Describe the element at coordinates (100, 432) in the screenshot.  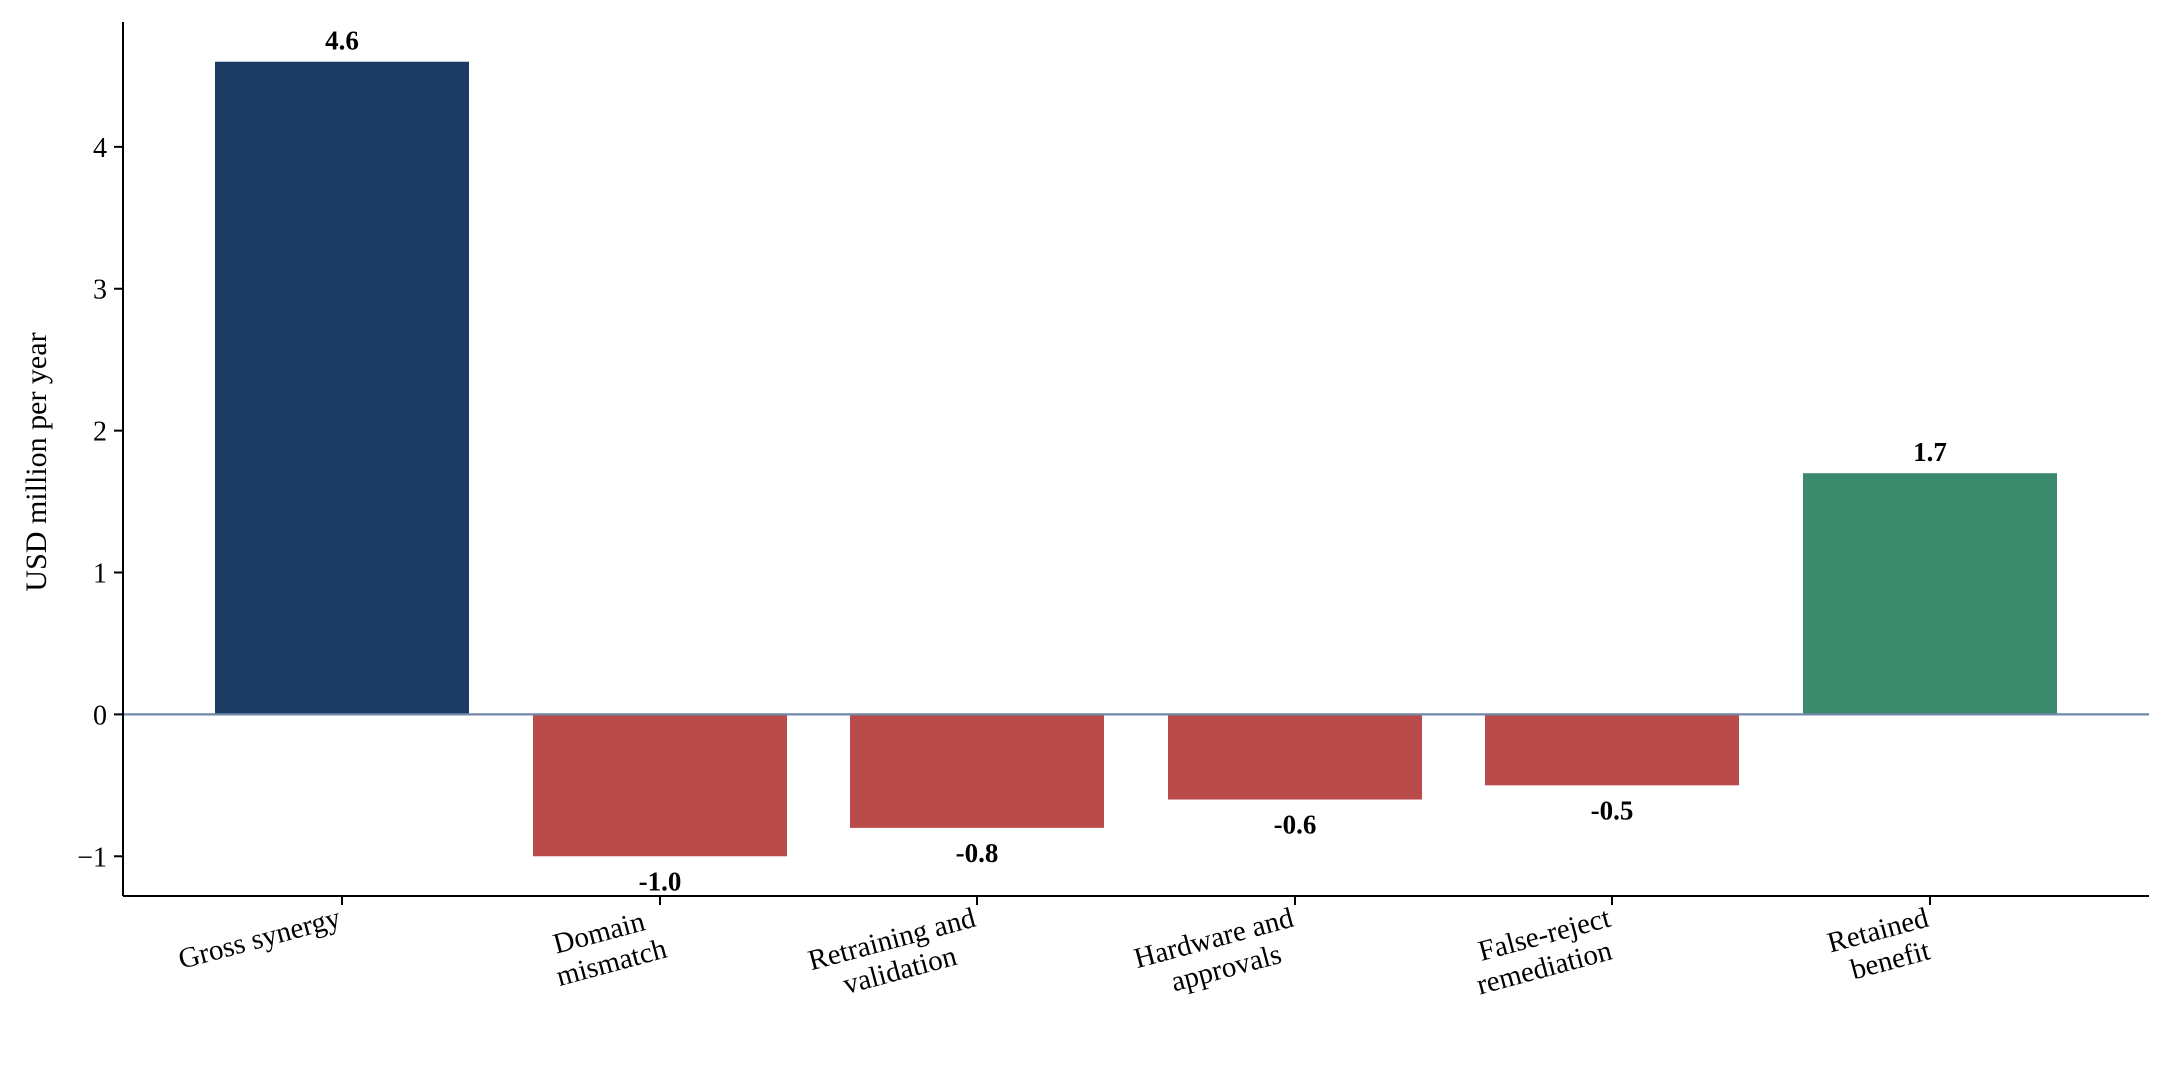
I see `y-tick-label-3: 2` at that location.